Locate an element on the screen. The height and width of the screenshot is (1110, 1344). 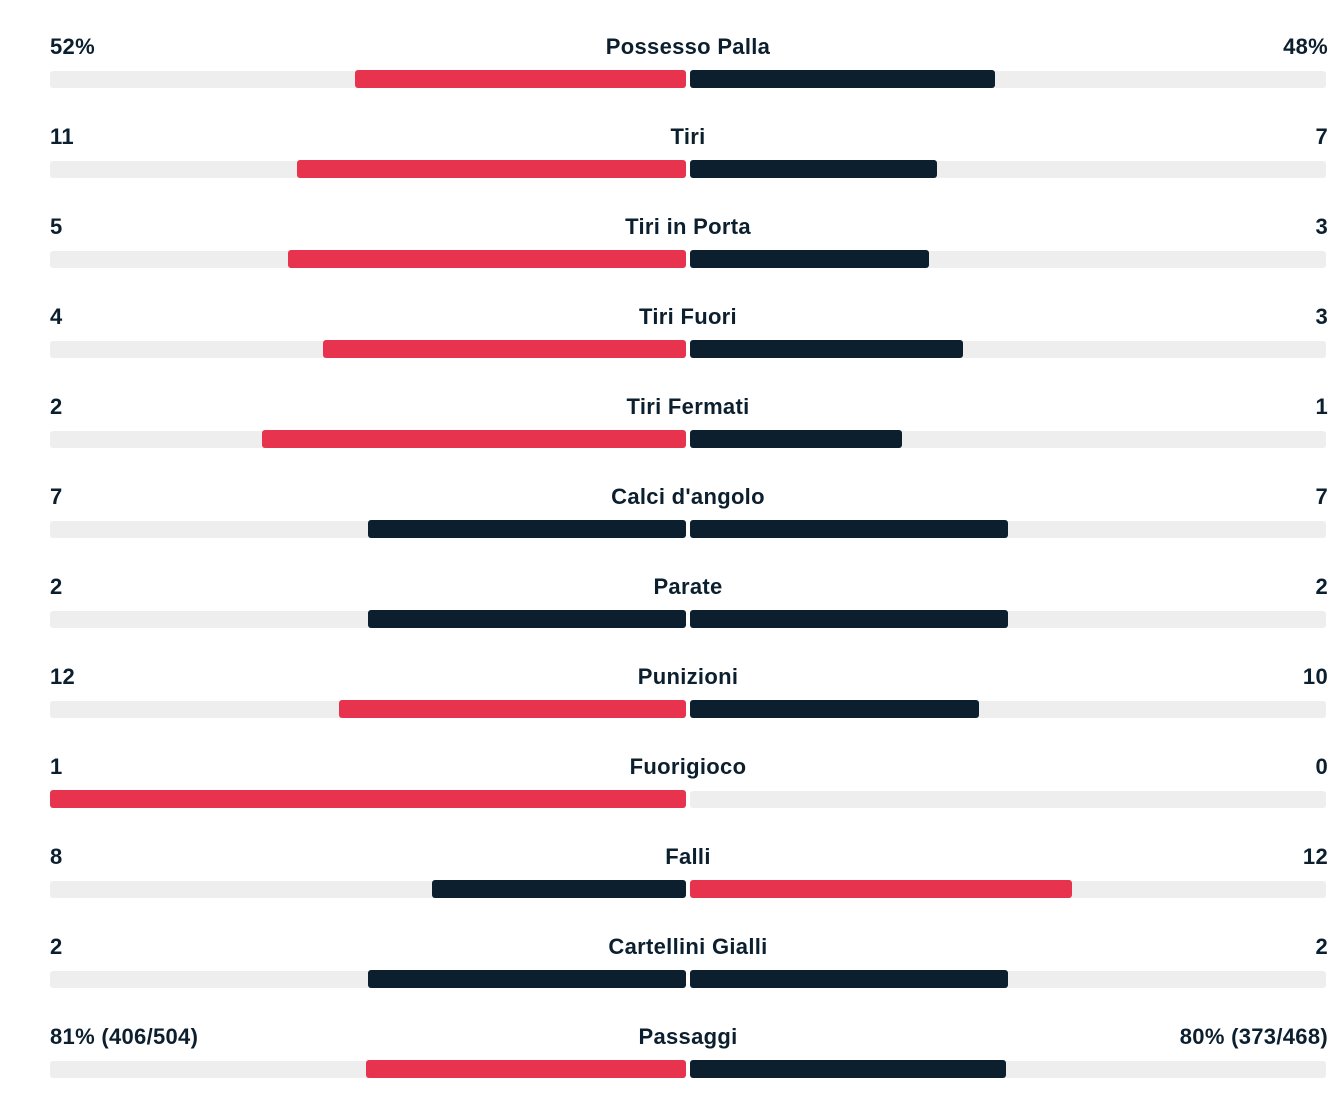
stat-label: Cartellini Gialli is located at coordinates (688, 946).